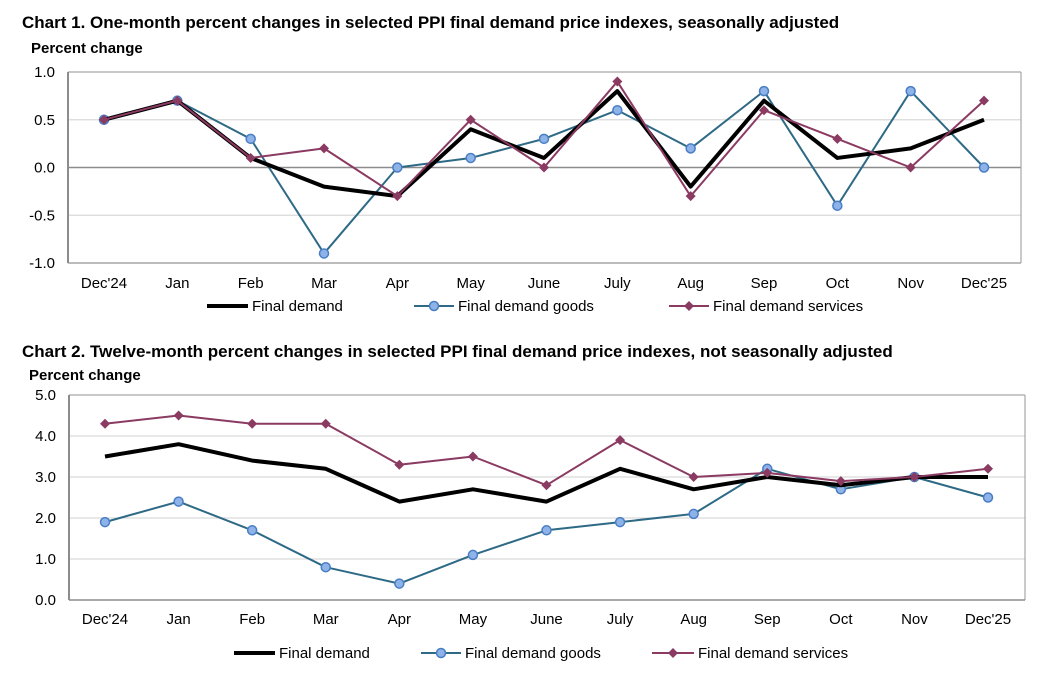 The width and height of the screenshot is (1051, 684). Describe the element at coordinates (45, 518) in the screenshot. I see `y-tick-label: 2.0` at that location.